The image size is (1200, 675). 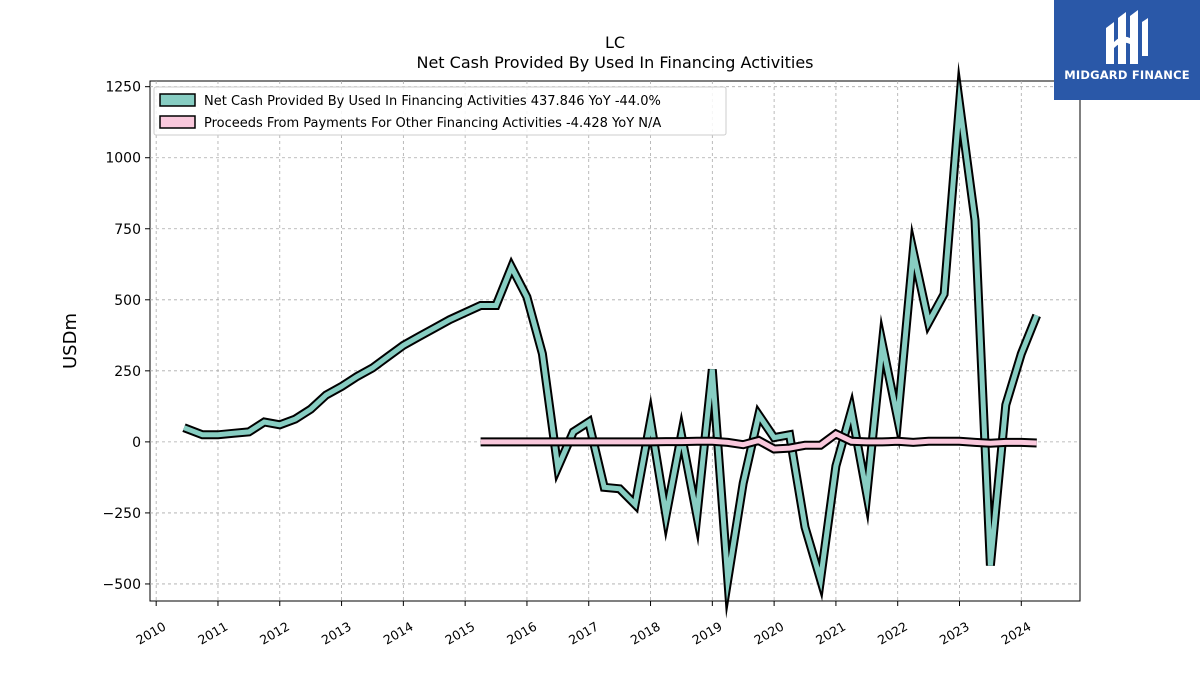 I want to click on y-tick-label: 1000, so click(x=123, y=159).